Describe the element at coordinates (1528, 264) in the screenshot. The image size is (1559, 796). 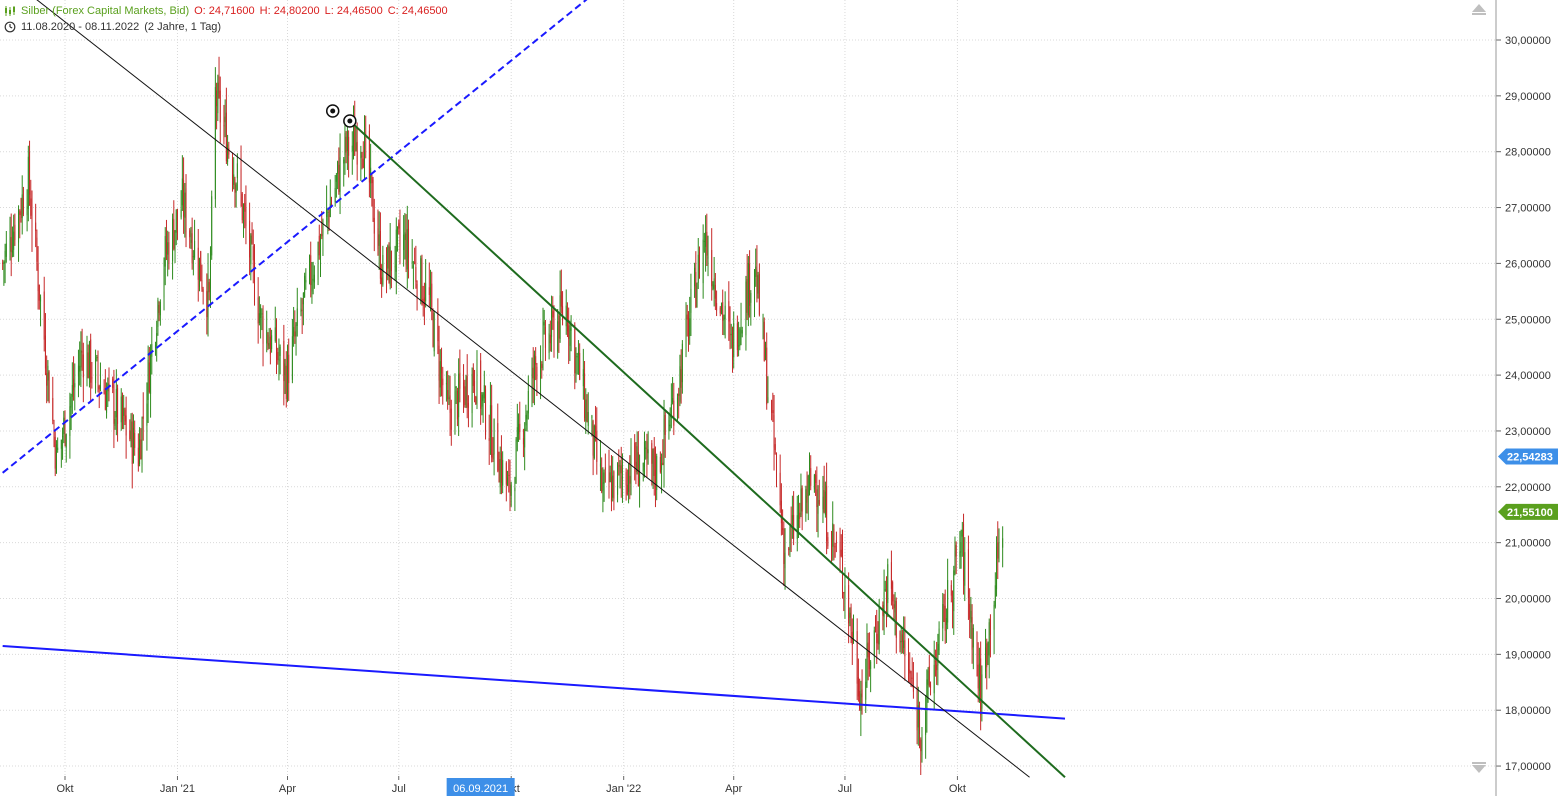
I see `y-tick-label: 26,00000` at that location.